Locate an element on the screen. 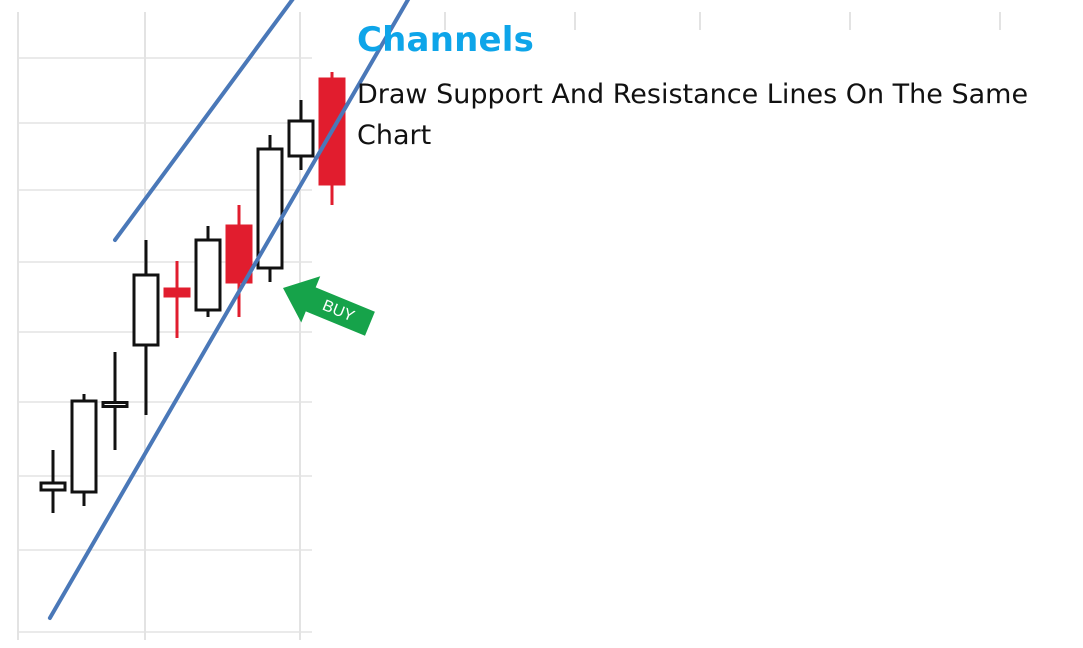 This screenshot has height=648, width=1083. buy-arrow: BUY is located at coordinates (329, 306).